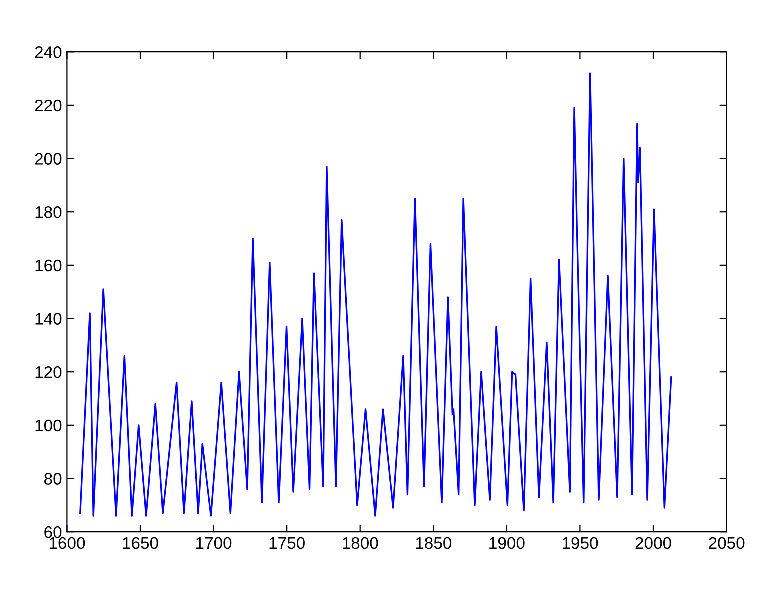 This screenshot has width=776, height=606. Describe the element at coordinates (214, 543) in the screenshot. I see `x-tick-label: 1700` at that location.